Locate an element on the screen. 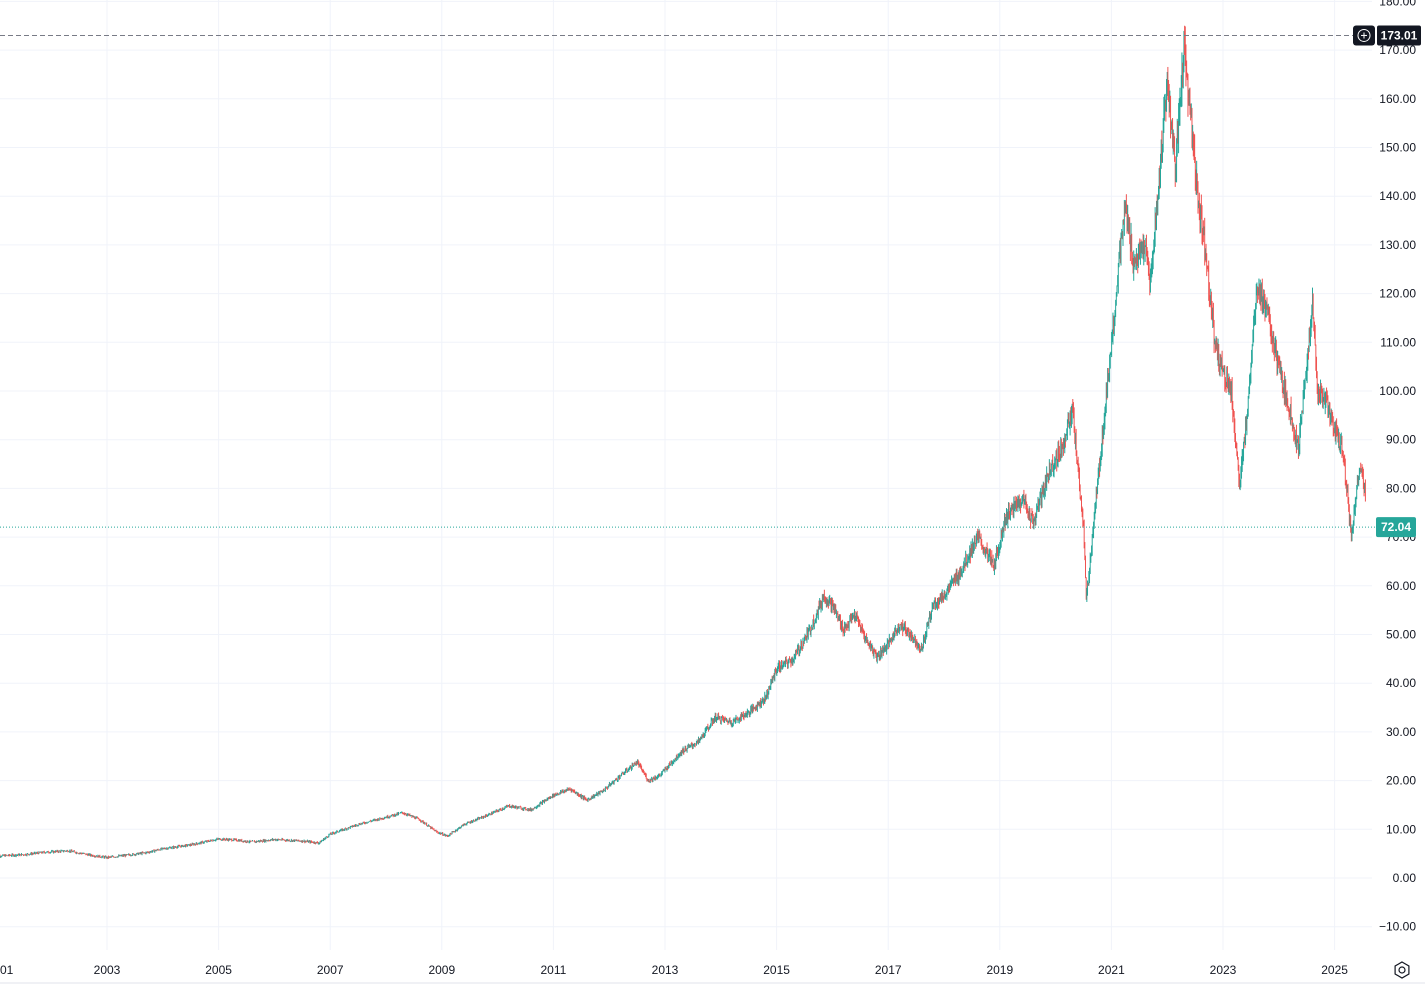 The image size is (1425, 990). y-tick-label: 170.00 is located at coordinates (1397, 50).